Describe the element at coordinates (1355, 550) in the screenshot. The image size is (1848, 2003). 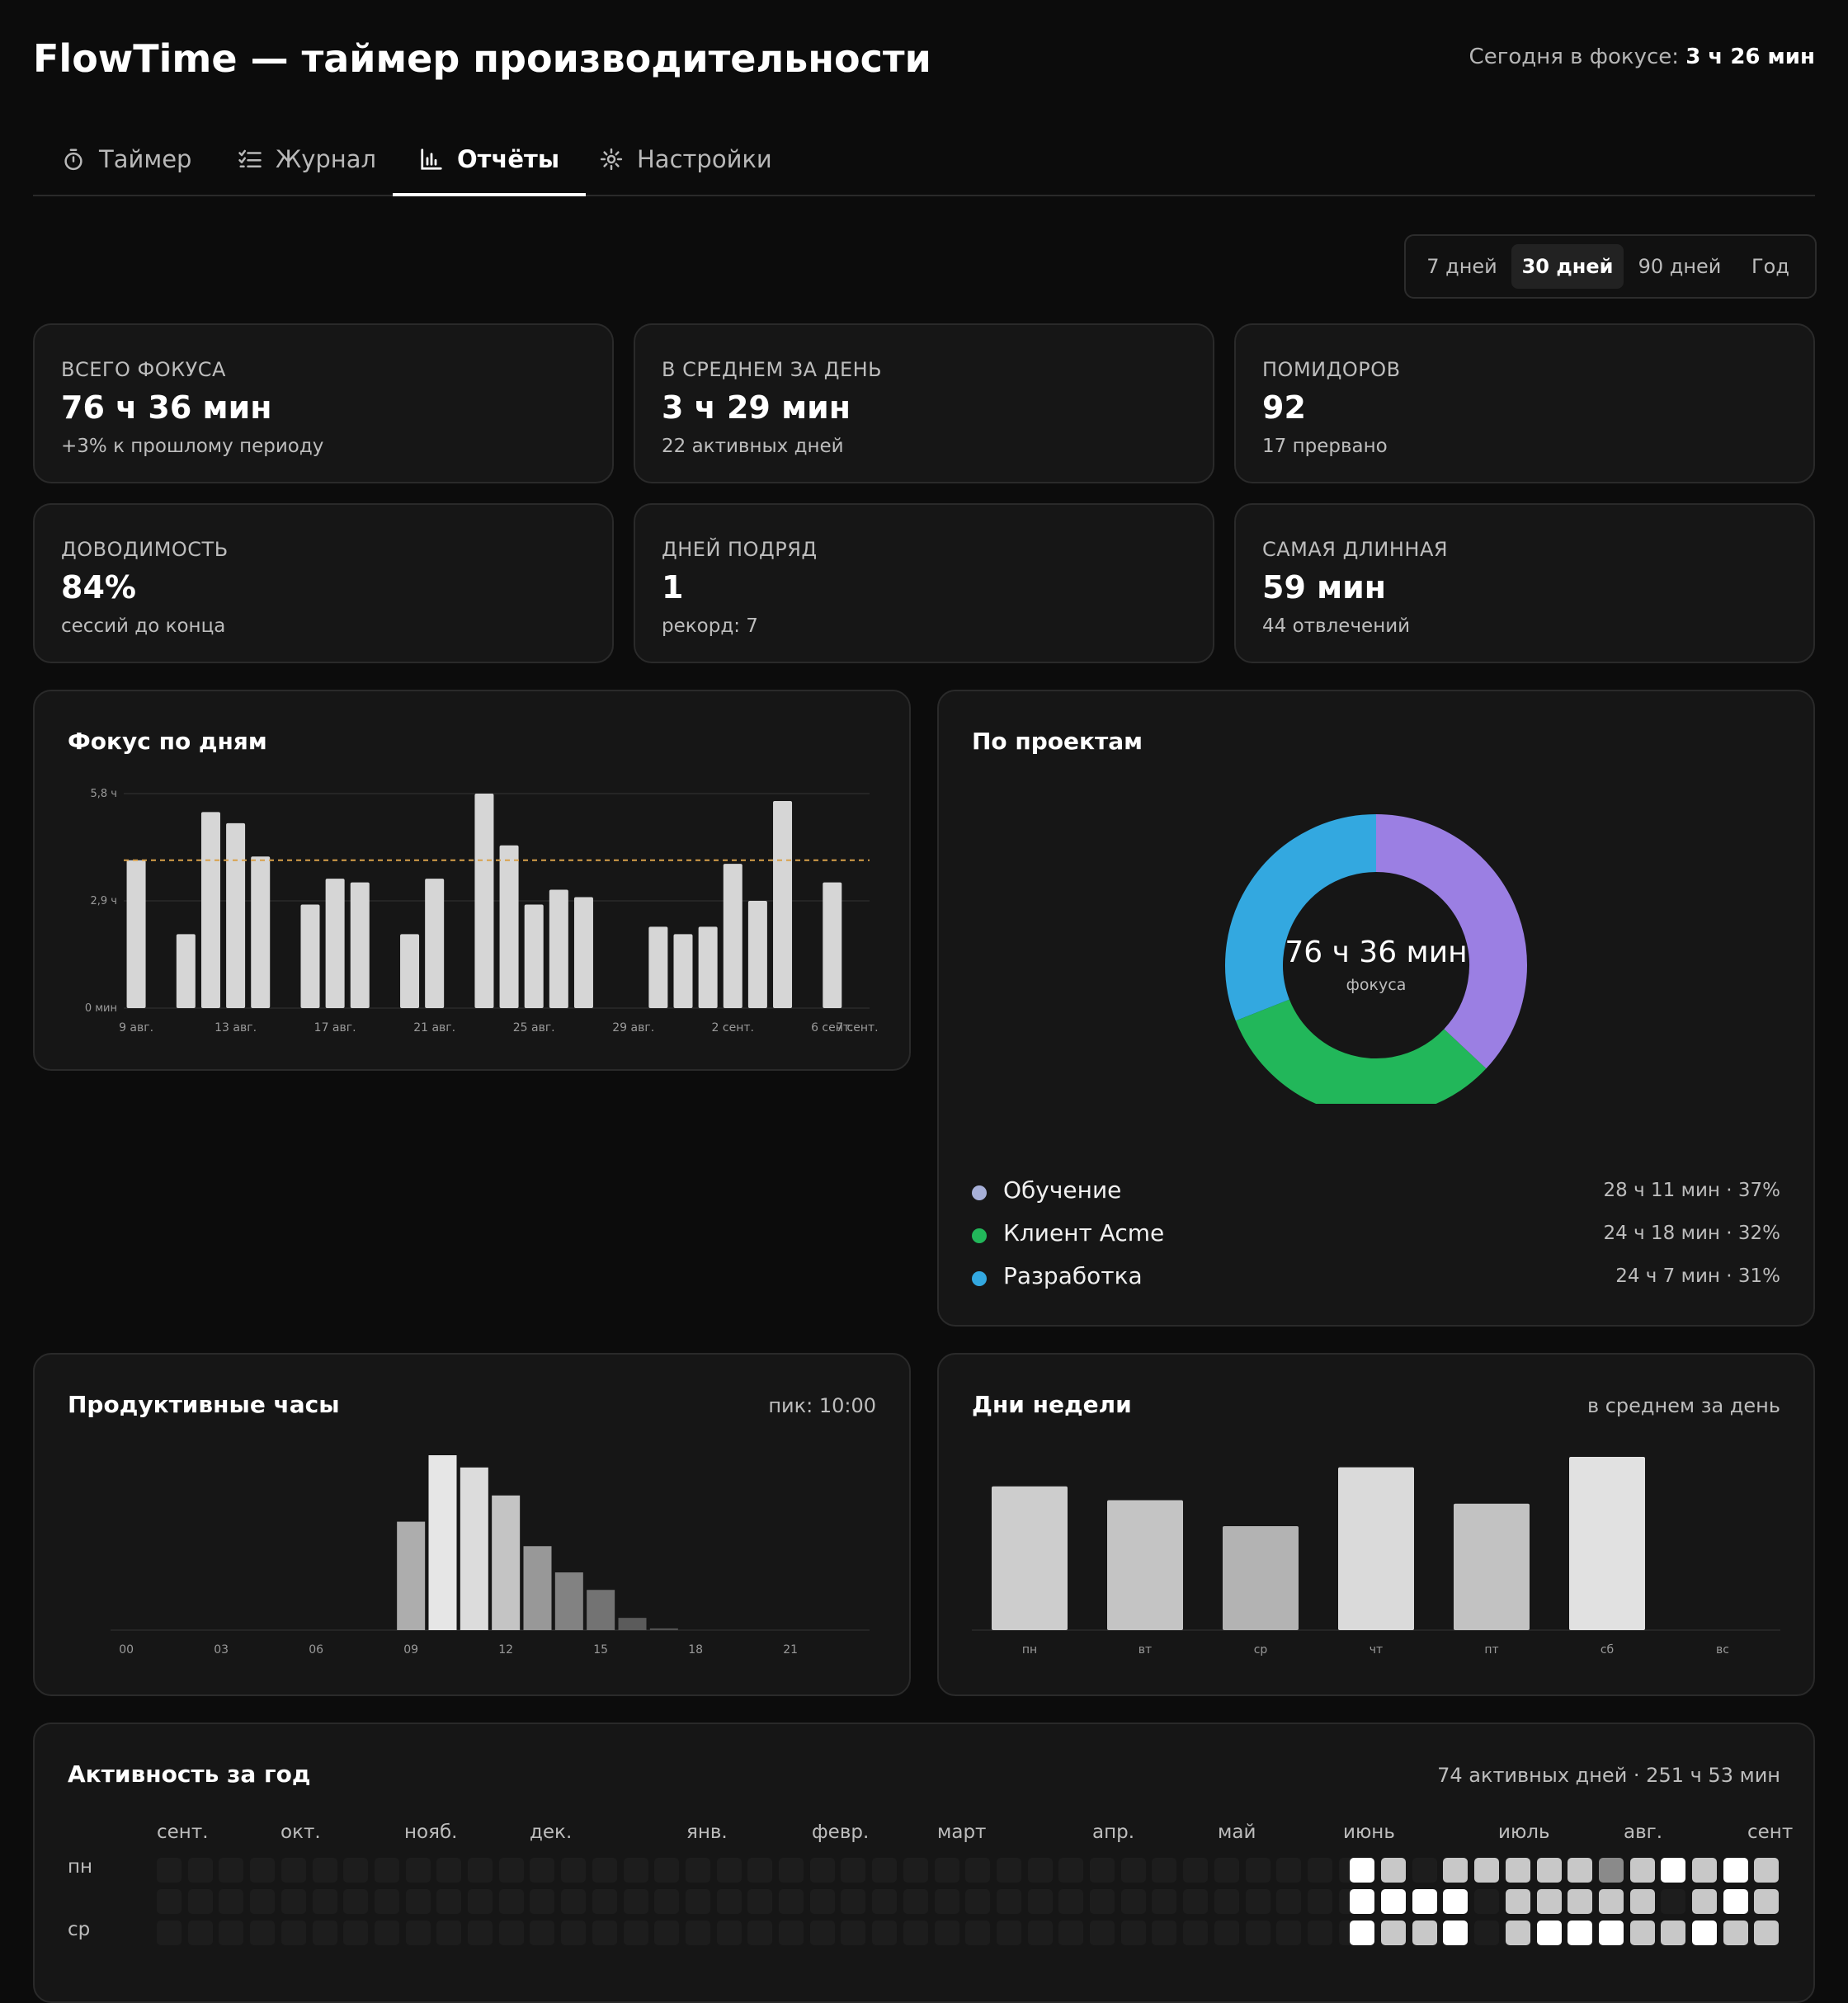
I see `stat-label: САМАЯ ДЛИННАЯ` at that location.